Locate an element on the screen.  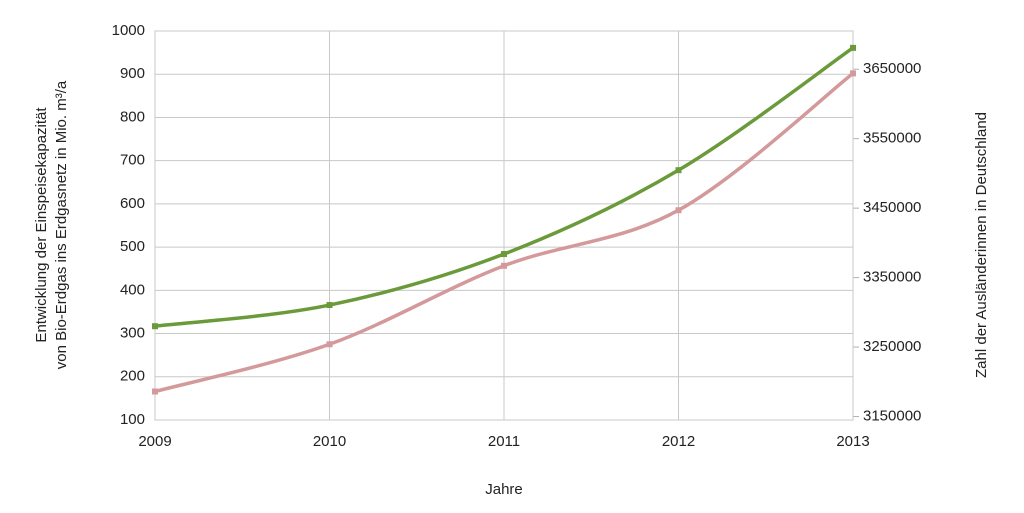
y2-axis-label: Zahl der Ausländerinnen in Deutschland is located at coordinates (981, 245).